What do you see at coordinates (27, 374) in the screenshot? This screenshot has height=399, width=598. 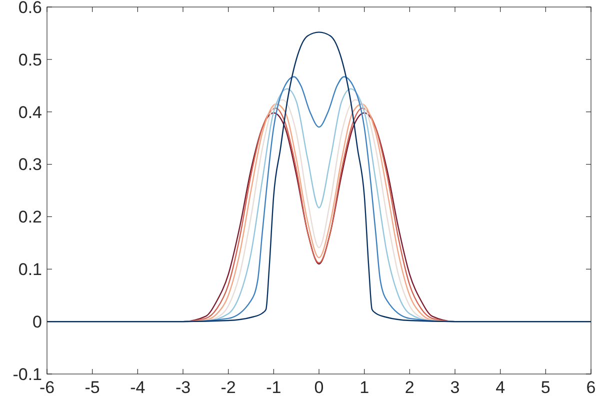 I see `y-tick-label: -0.1` at bounding box center [27, 374].